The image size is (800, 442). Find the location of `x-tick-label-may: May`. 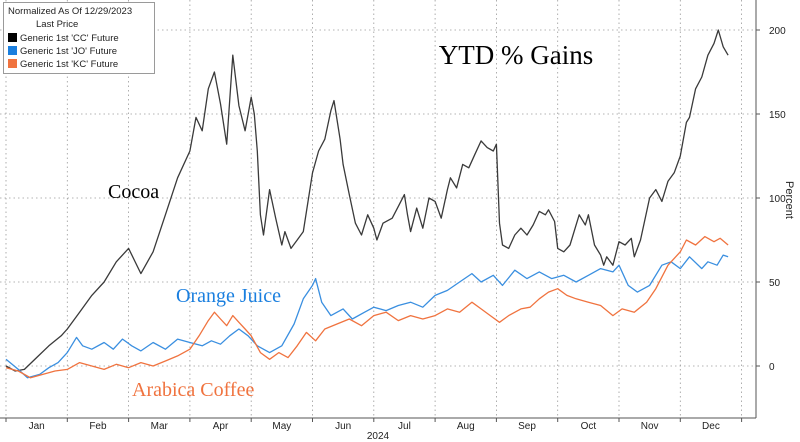

x-tick-label-may: May is located at coordinates (281, 426).